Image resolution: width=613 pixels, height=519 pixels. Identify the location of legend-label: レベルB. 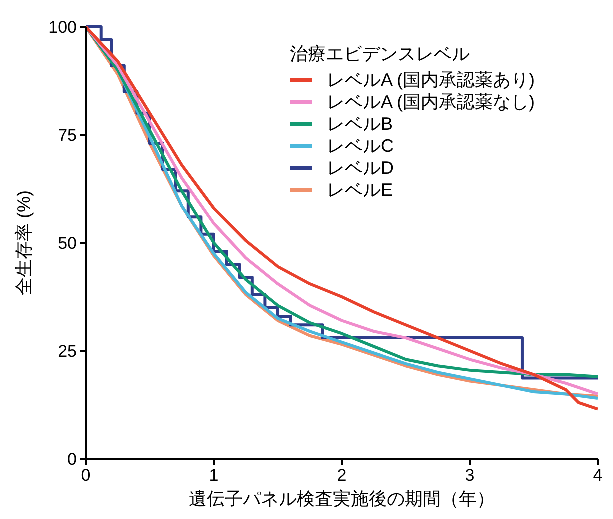
(360, 124).